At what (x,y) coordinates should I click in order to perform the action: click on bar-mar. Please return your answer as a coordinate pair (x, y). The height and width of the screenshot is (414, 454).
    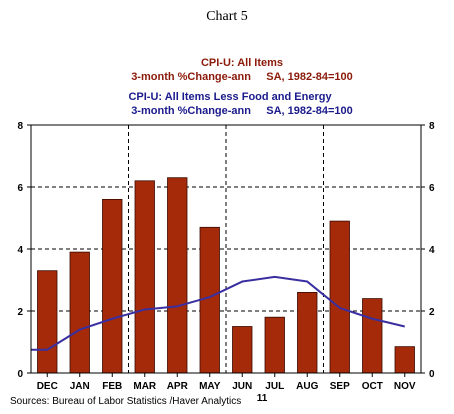
    Looking at the image, I should click on (144, 277).